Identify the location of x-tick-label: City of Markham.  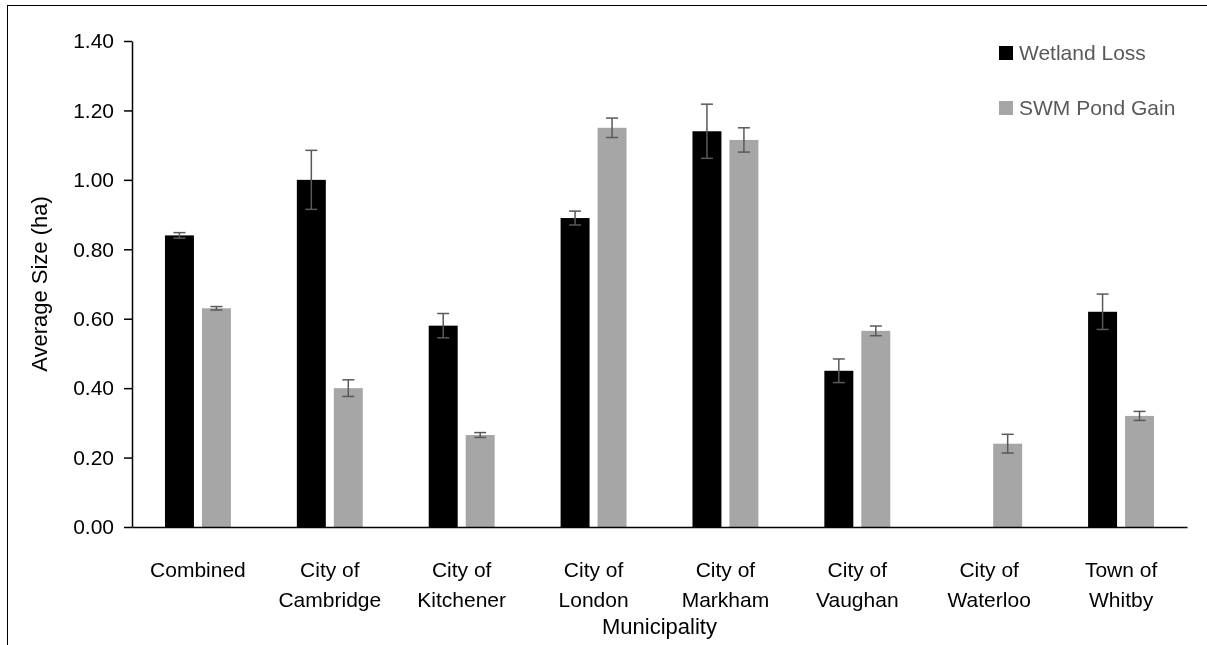
(725, 584).